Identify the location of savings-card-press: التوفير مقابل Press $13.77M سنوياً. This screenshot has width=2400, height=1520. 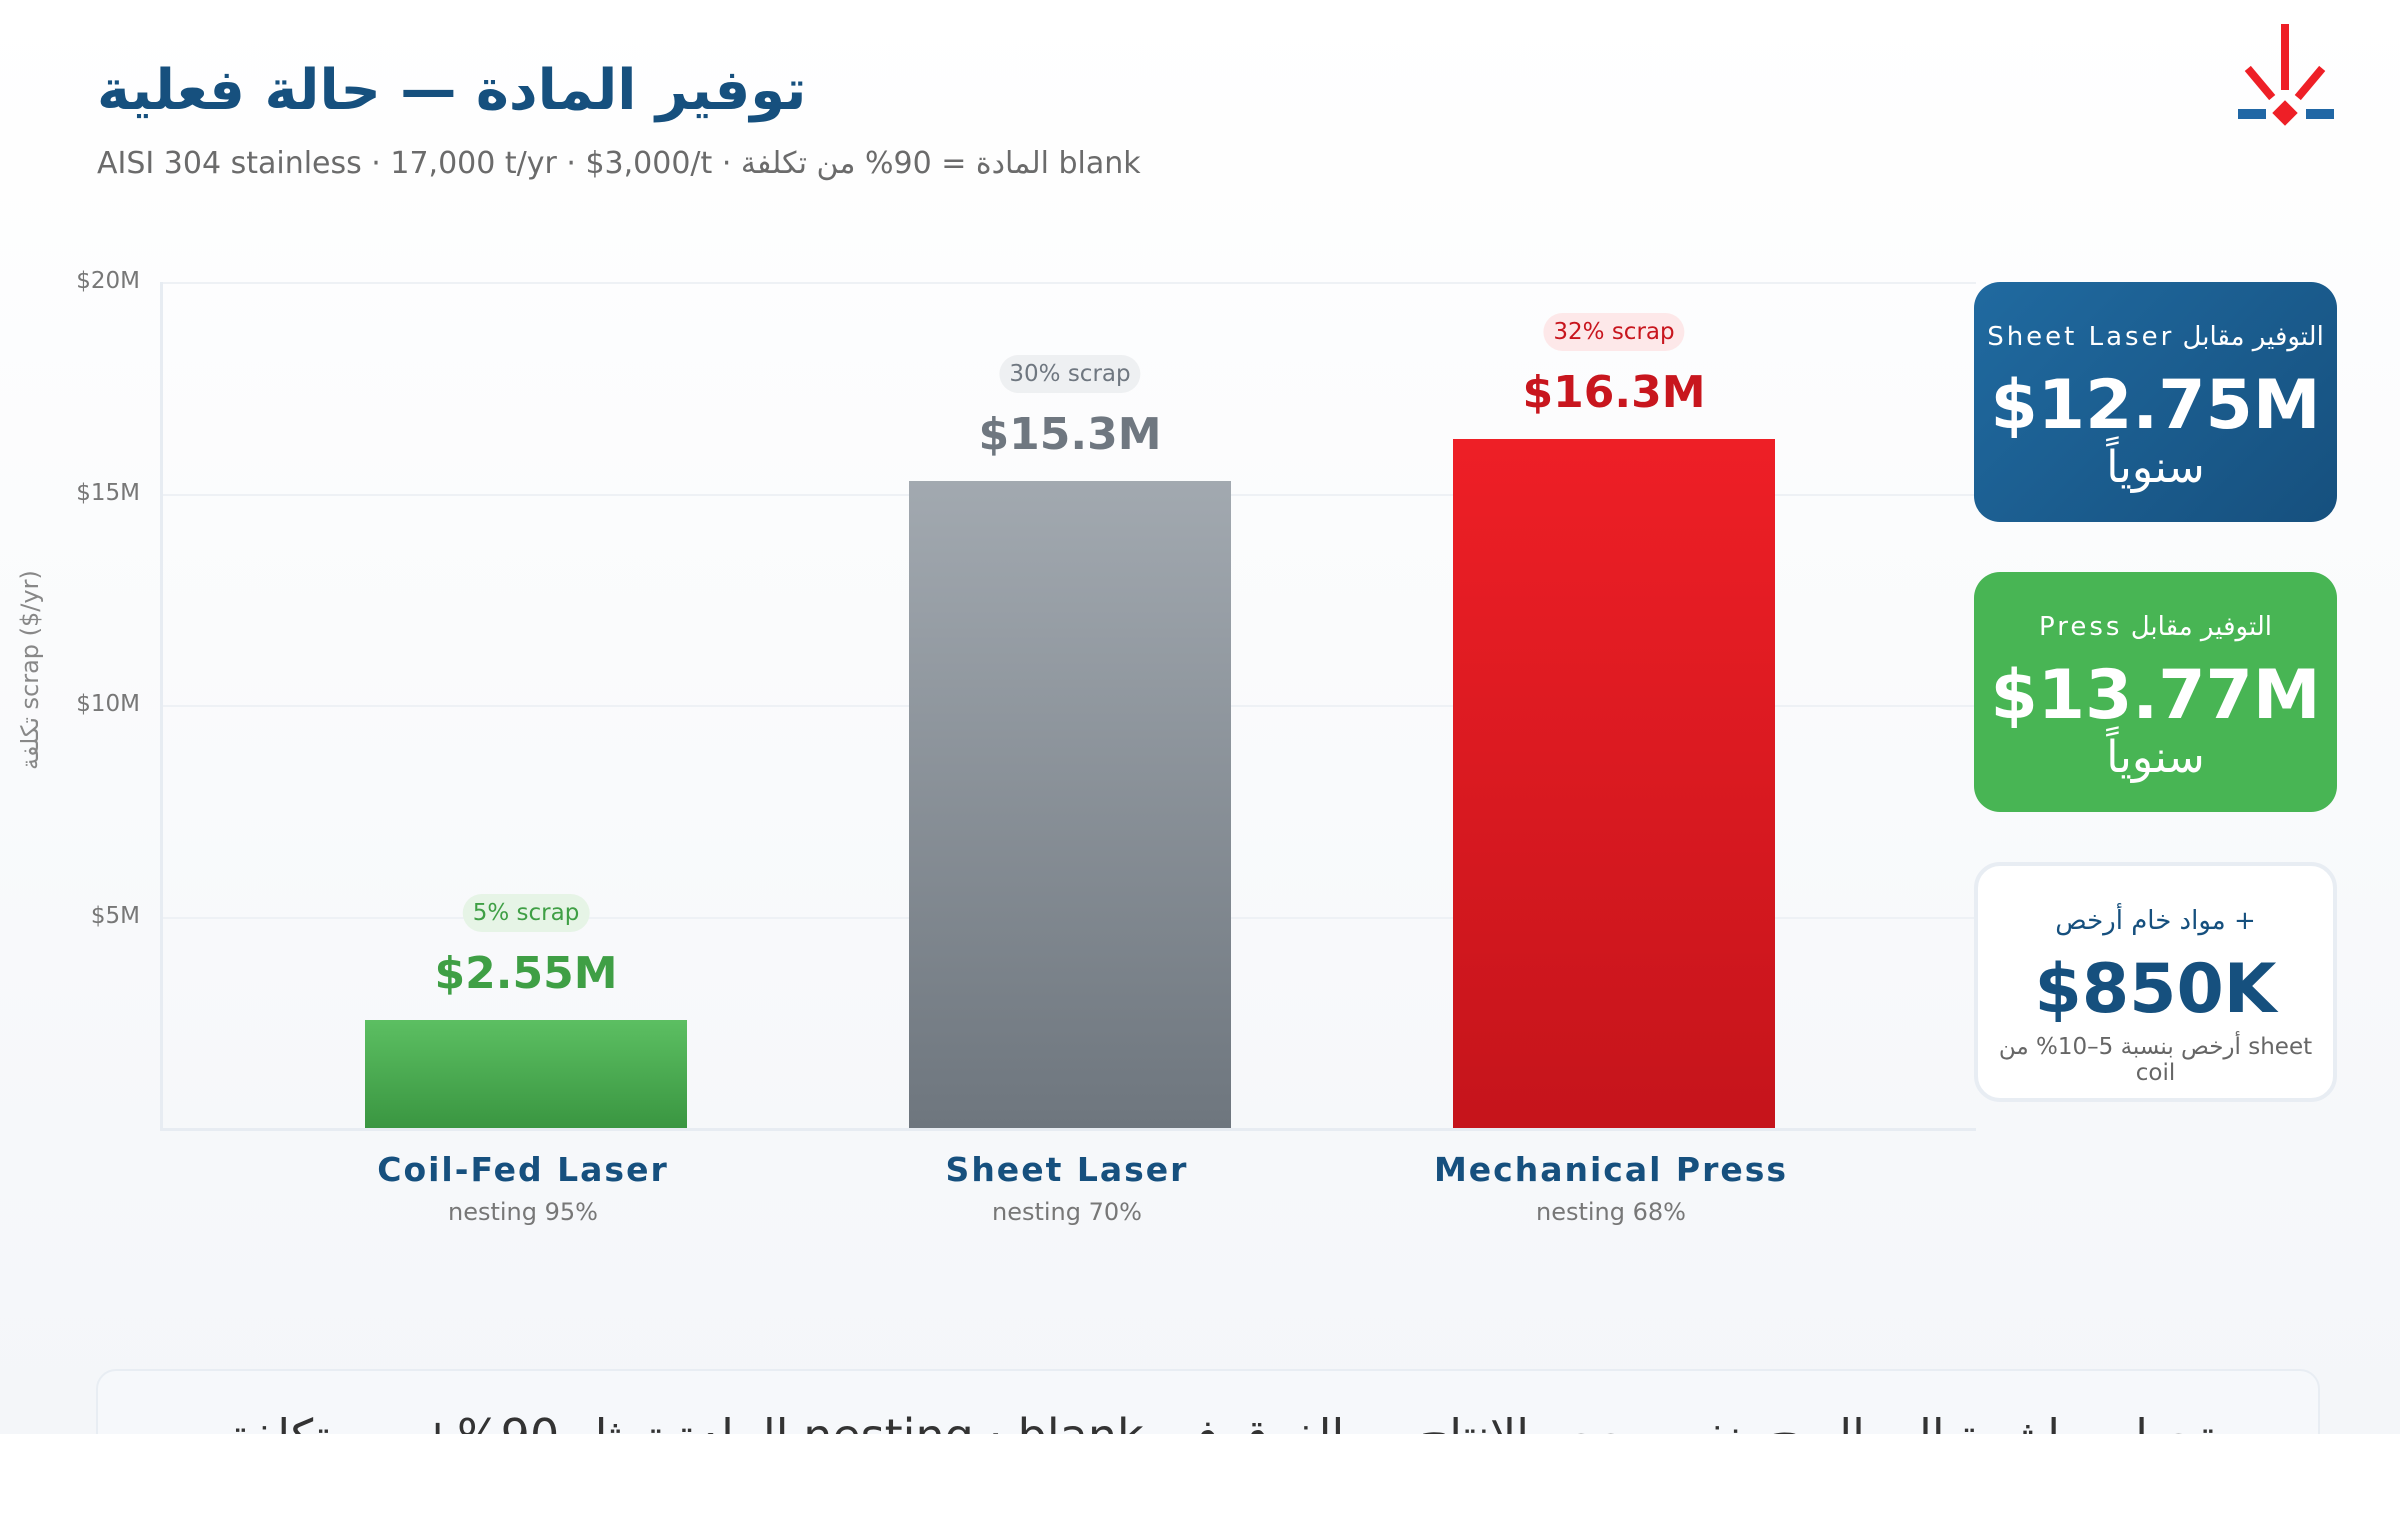
(2155, 692).